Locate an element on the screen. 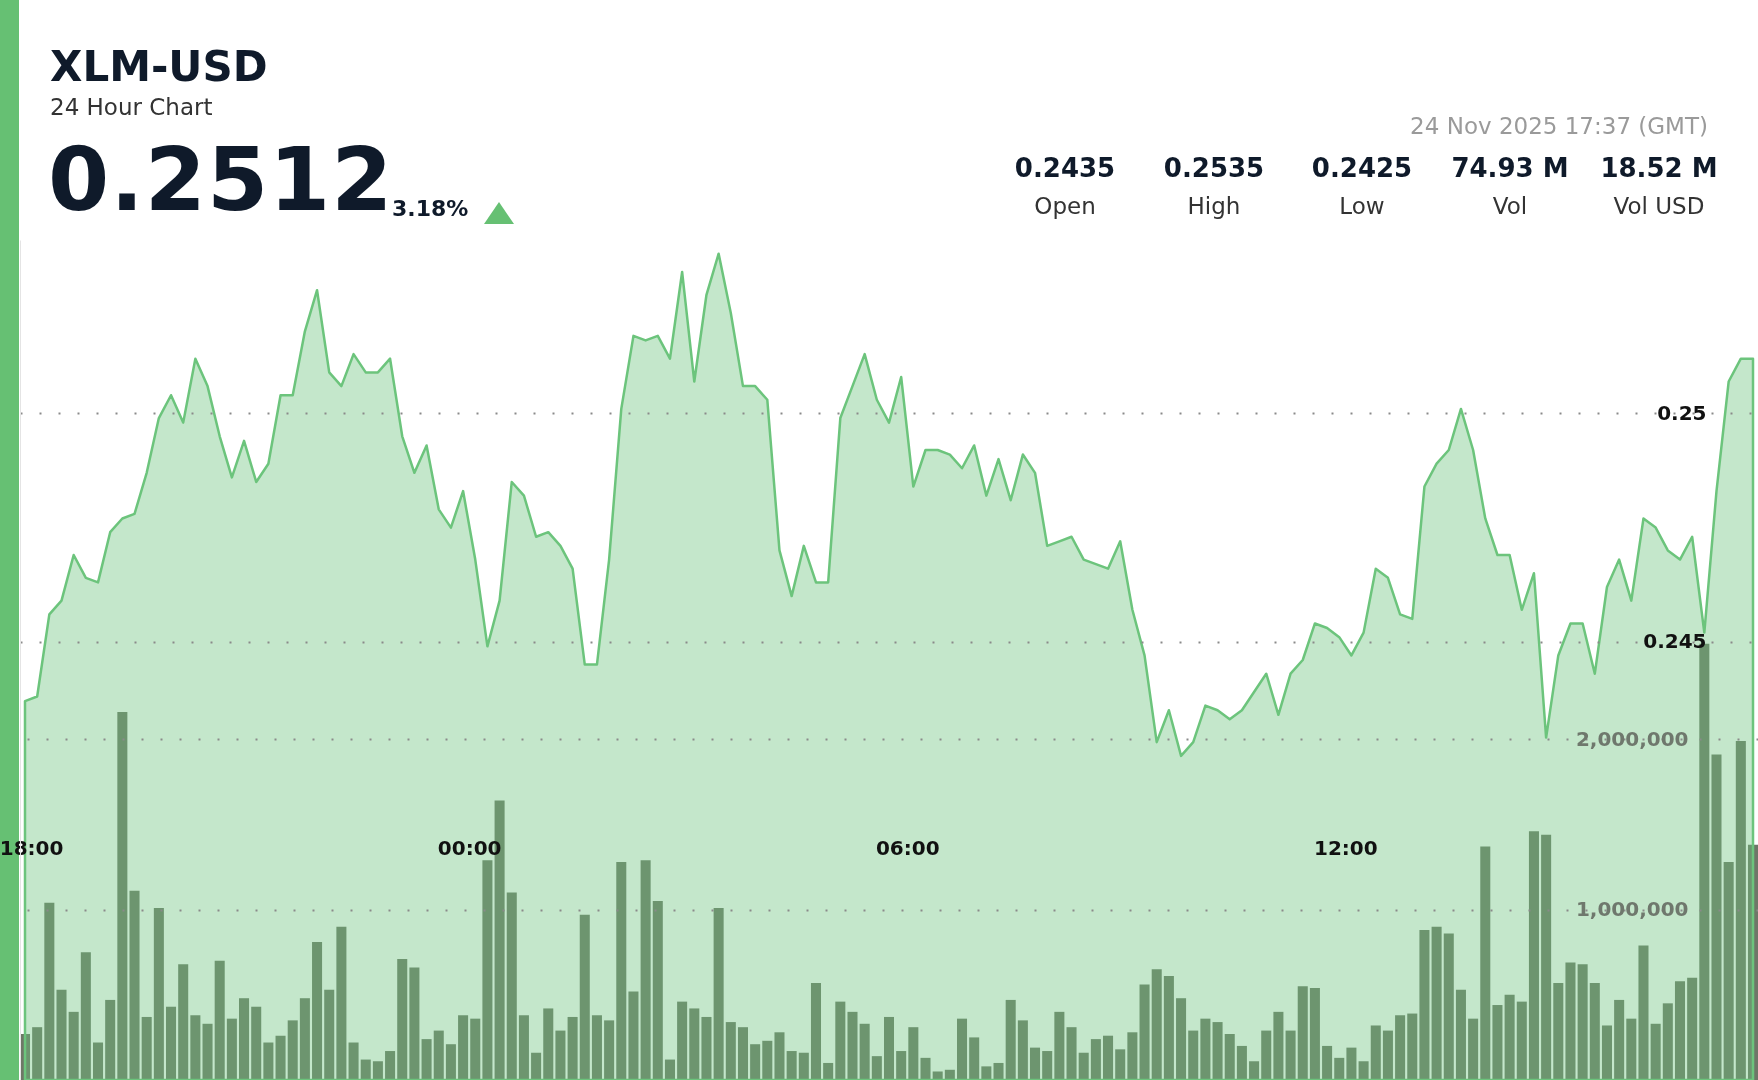 Image resolution: width=1758 pixels, height=1080 pixels. text: Vol is located at coordinates (1510, 206).